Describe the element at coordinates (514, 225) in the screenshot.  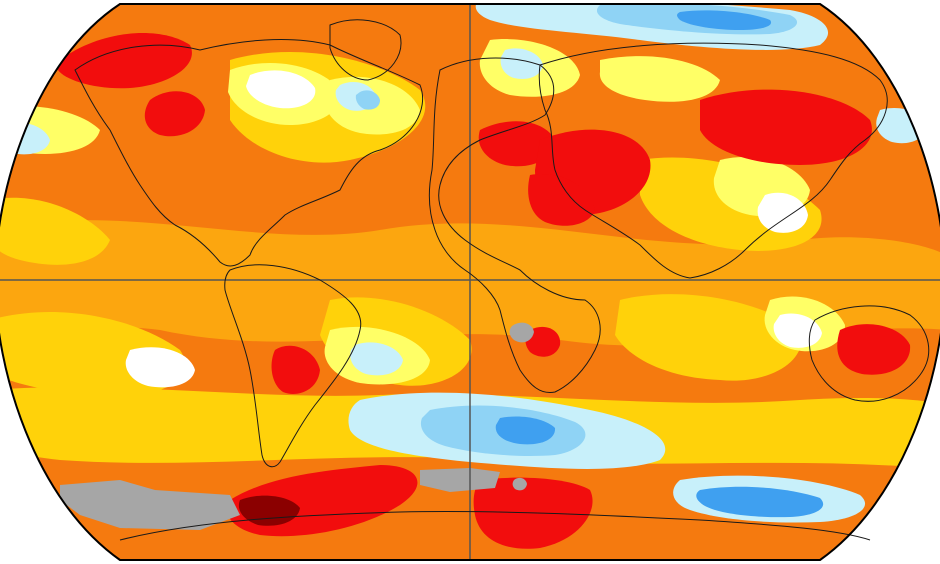
I see `coastline-europe-africa` at that location.